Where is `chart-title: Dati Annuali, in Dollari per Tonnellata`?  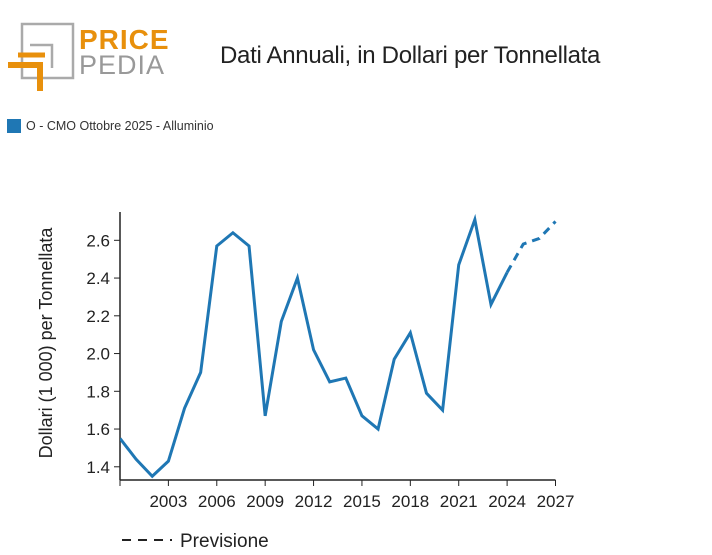
chart-title: Dati Annuali, in Dollari per Tonnellata is located at coordinates (410, 55).